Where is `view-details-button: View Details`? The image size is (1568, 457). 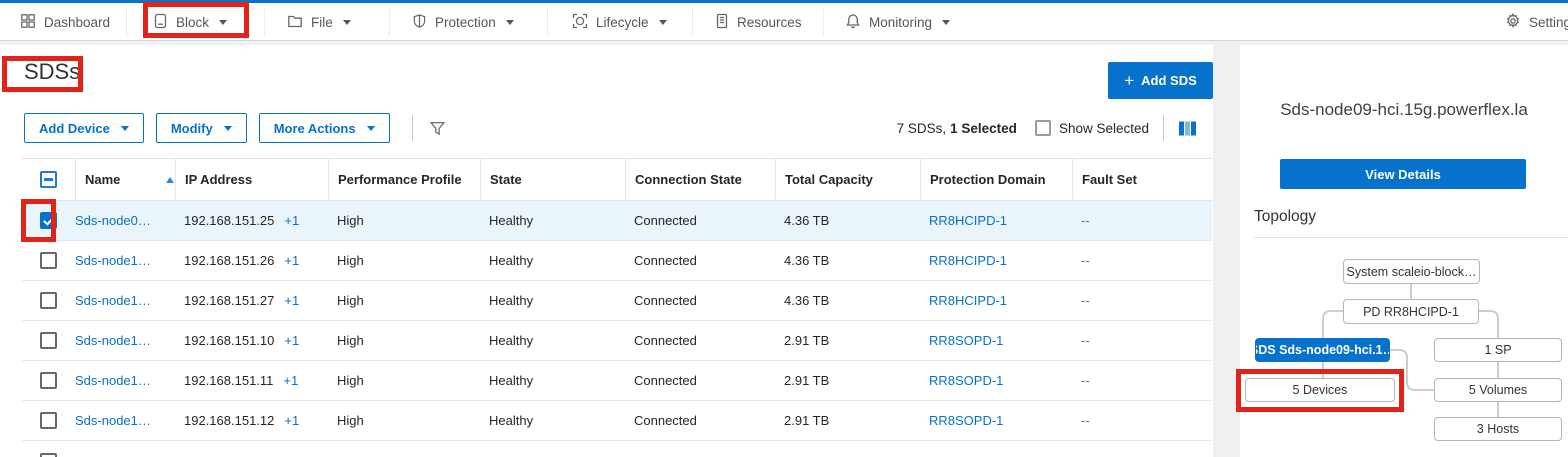
view-details-button: View Details is located at coordinates (1403, 174).